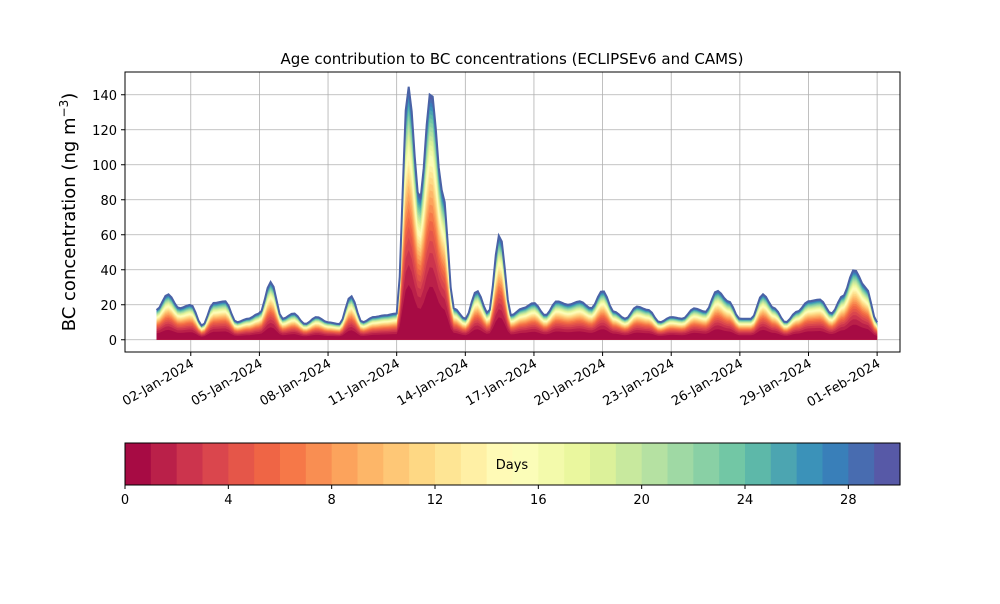 This screenshot has height=604, width=1000. I want to click on y-tick-label: 40, so click(108, 271).